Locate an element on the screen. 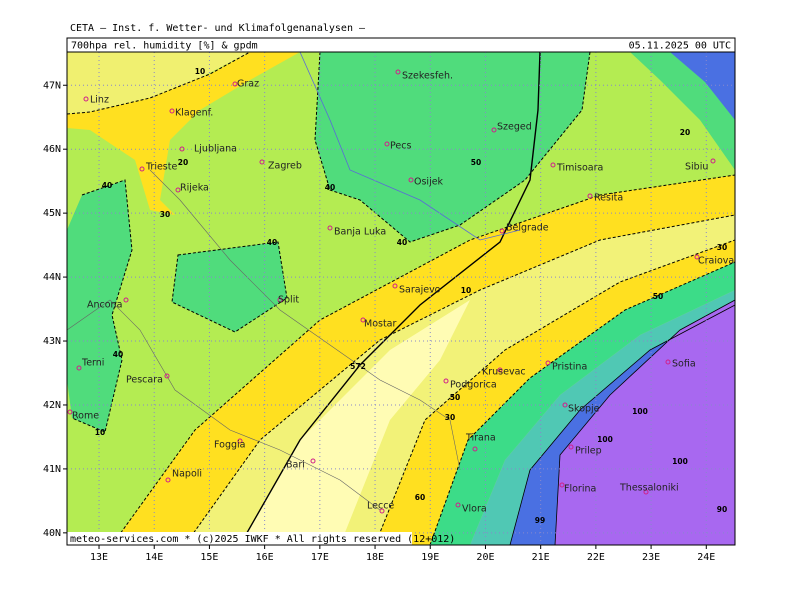 This screenshot has height=600, width=800. city-name: Lecce is located at coordinates (380, 506).